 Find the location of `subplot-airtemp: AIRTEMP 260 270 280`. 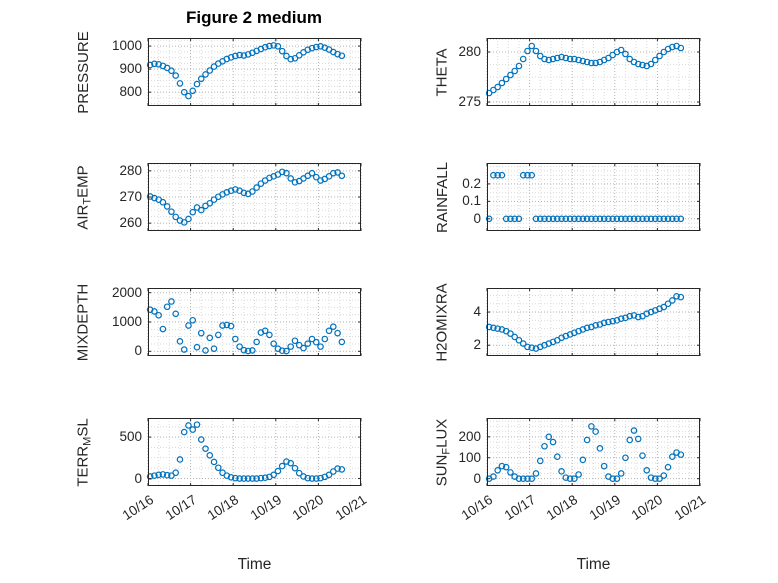

subplot-airtemp: AIRTEMP 260 270 280 is located at coordinates (218, 197).